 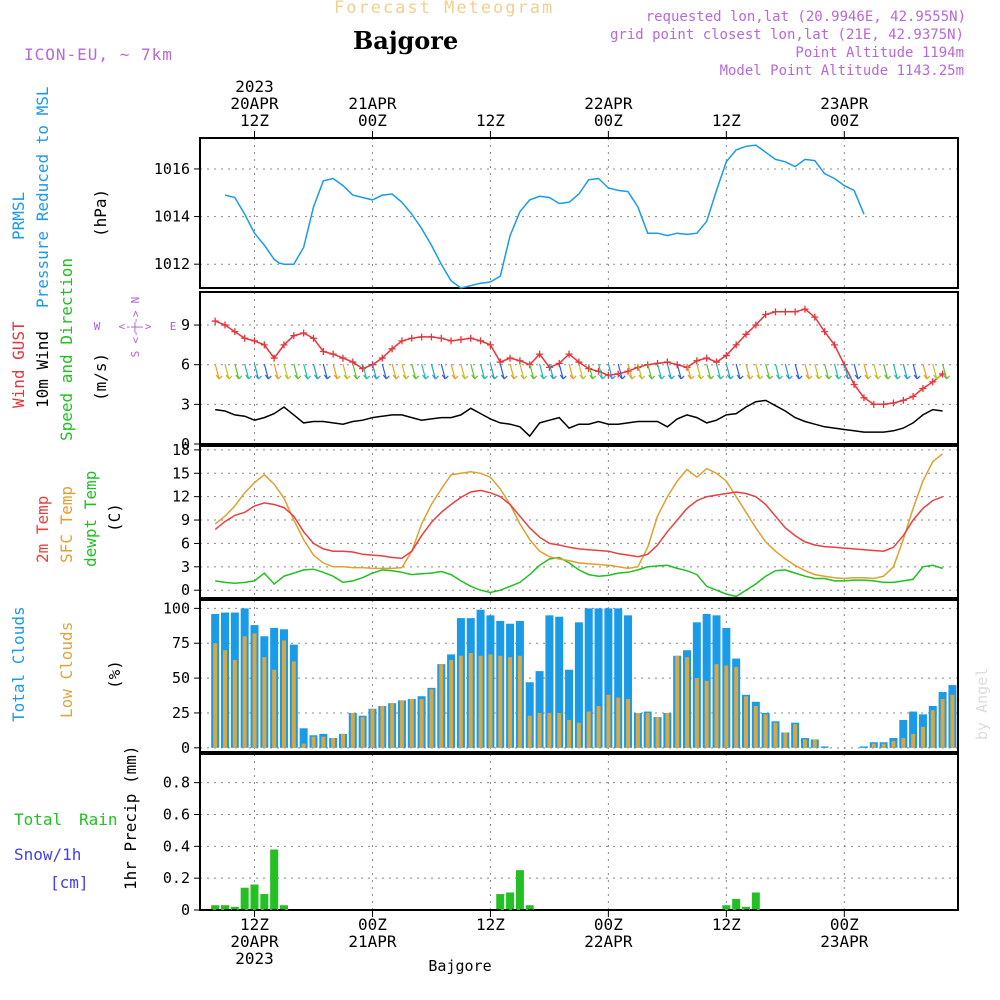 I want to click on top-time-label: 12Z, so click(x=726, y=120).